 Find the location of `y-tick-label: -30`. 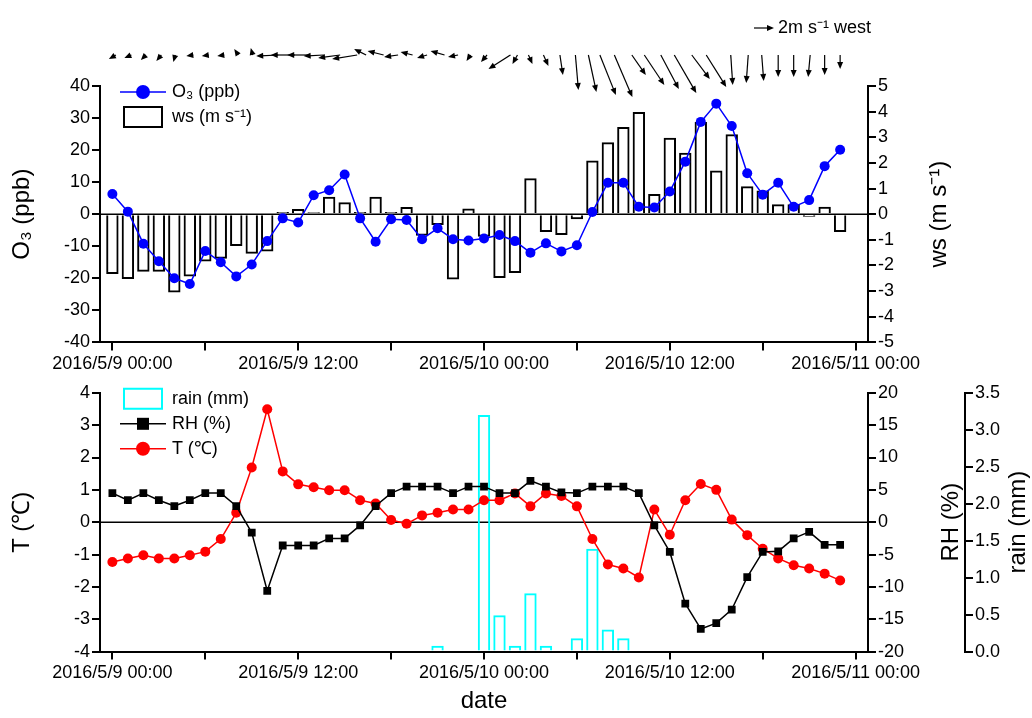

y-tick-label: -30 is located at coordinates (76, 309).